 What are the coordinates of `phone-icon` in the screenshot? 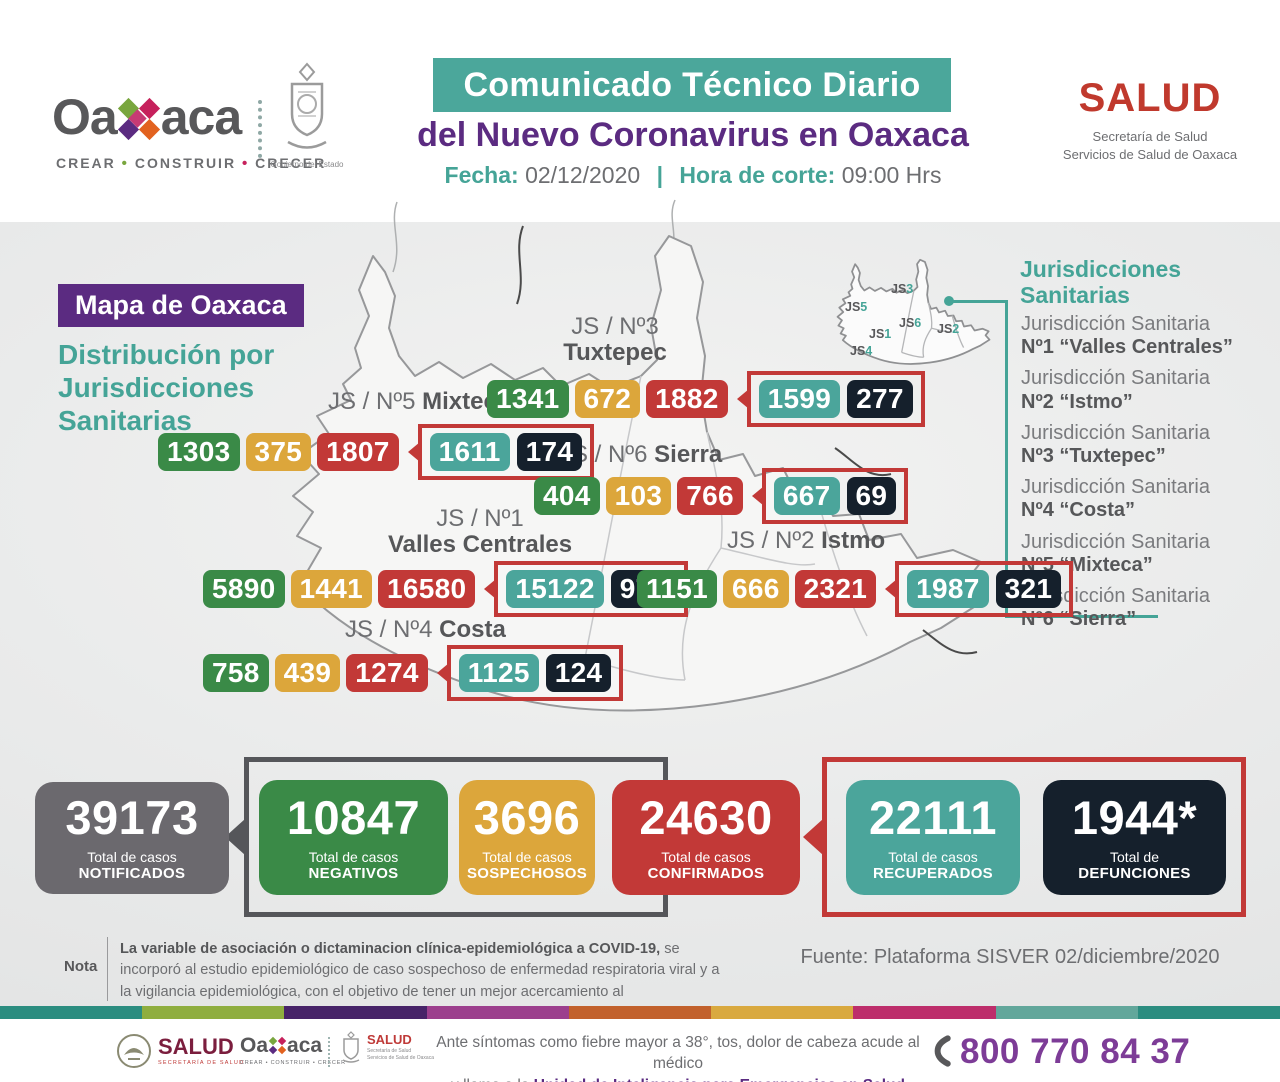 It's located at (942, 1051).